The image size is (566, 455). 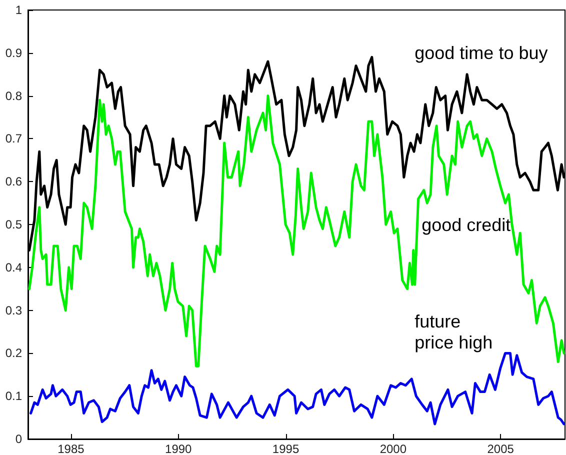 I want to click on y-tick-label: 0, so click(x=18, y=439).